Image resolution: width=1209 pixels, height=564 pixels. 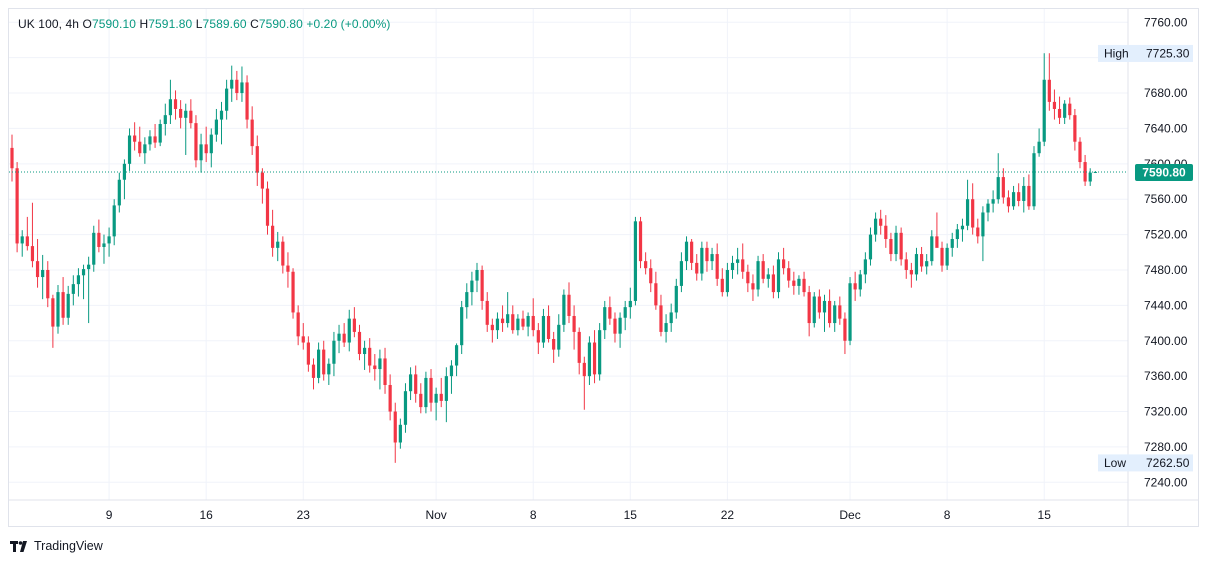 What do you see at coordinates (1166, 482) in the screenshot?
I see `y-tick-label: 7240.00` at bounding box center [1166, 482].